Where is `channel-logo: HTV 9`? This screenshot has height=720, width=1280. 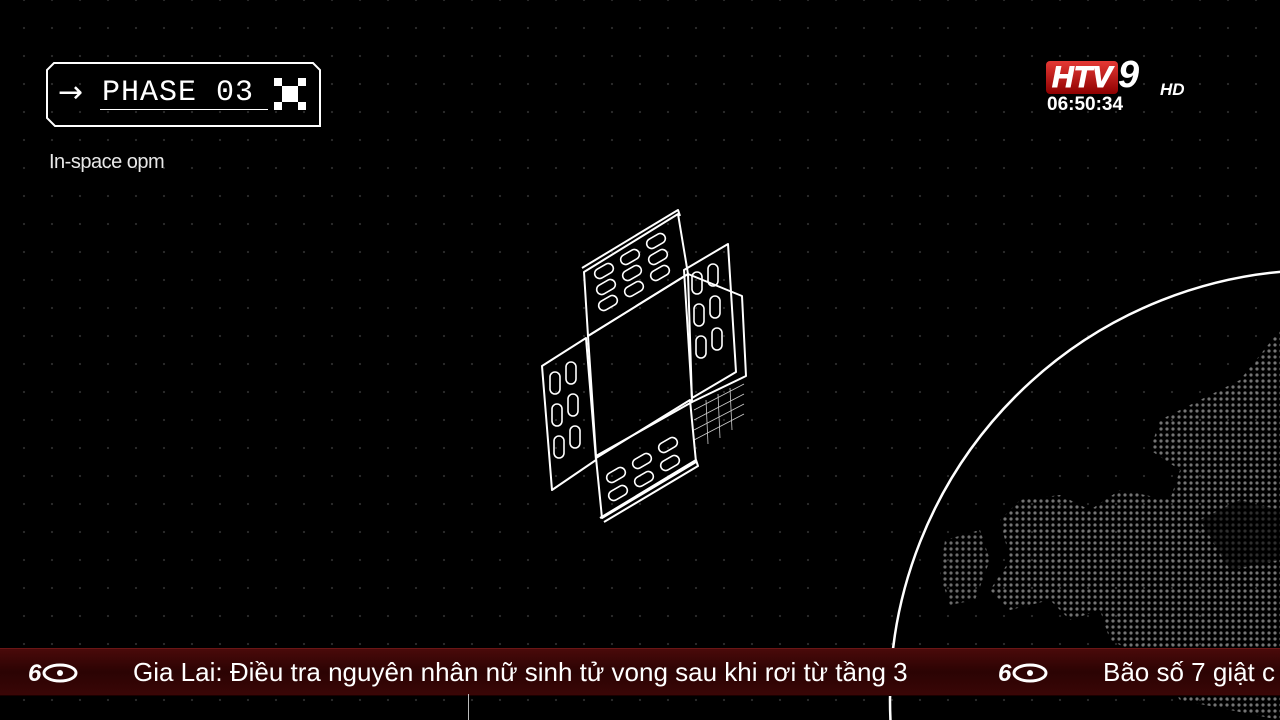
channel-logo: HTV 9 is located at coordinates (1126, 75).